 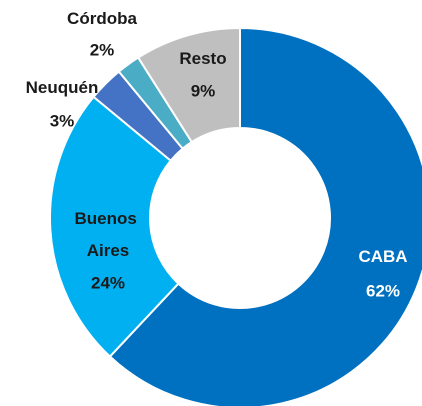 I want to click on slice-label: Resto, so click(x=202, y=58).